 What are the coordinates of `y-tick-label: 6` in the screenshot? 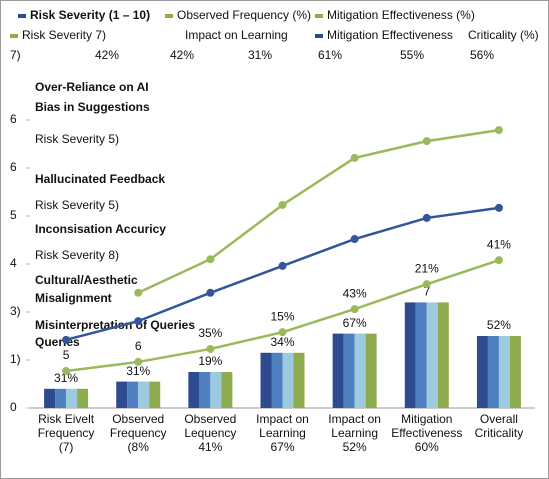 It's located at (13, 167).